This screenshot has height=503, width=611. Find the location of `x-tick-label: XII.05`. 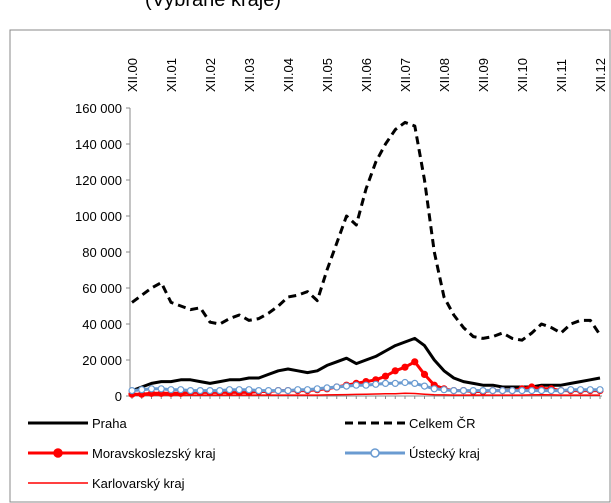

x-tick-label: XII.05 is located at coordinates (327, 75).